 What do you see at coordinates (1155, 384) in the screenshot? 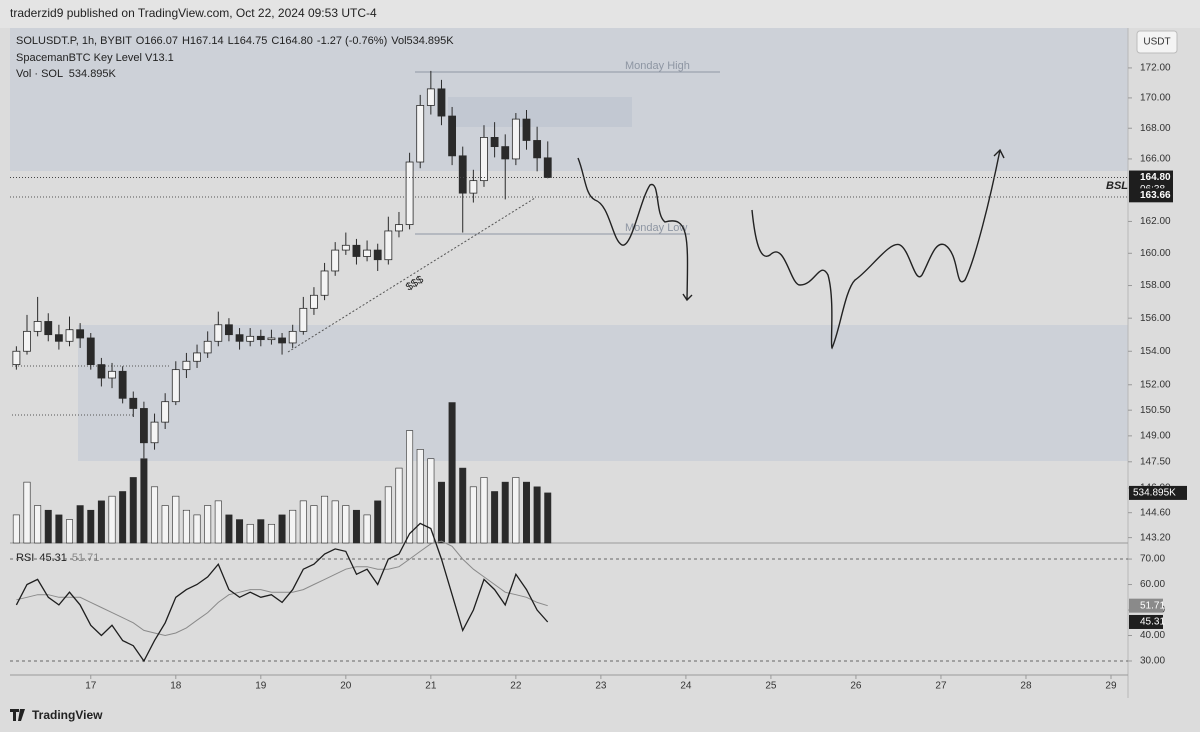
I see `y-tick-label: 152.00` at bounding box center [1155, 384].